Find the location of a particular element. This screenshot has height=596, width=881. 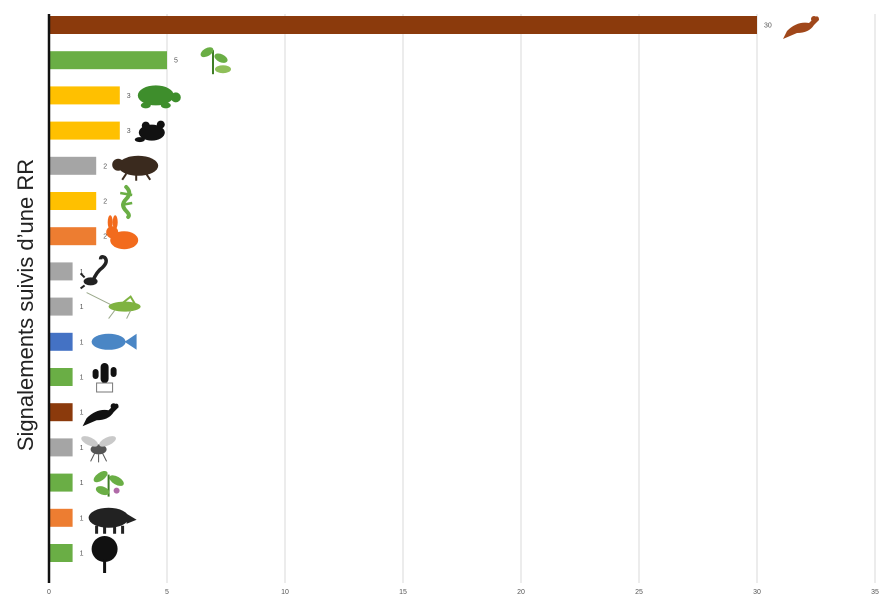

x-axis-ticks: 0 5 10 15 20 25 30 35 is located at coordinates (463, 592).